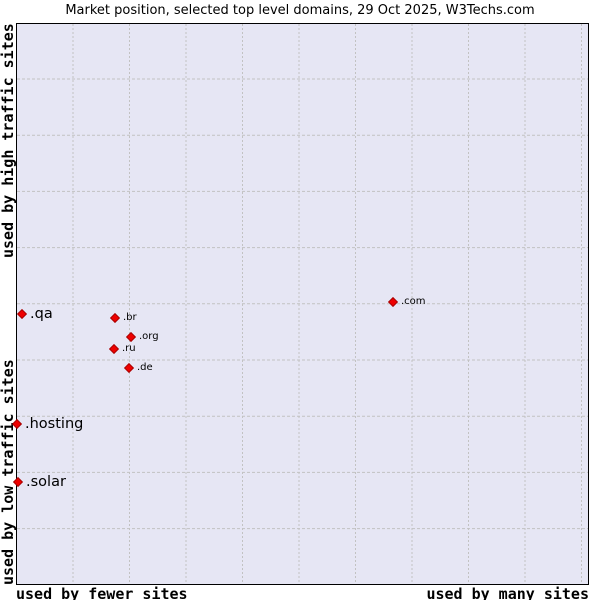 This screenshot has height=600, width=600. I want to click on point-label: .com, so click(413, 301).